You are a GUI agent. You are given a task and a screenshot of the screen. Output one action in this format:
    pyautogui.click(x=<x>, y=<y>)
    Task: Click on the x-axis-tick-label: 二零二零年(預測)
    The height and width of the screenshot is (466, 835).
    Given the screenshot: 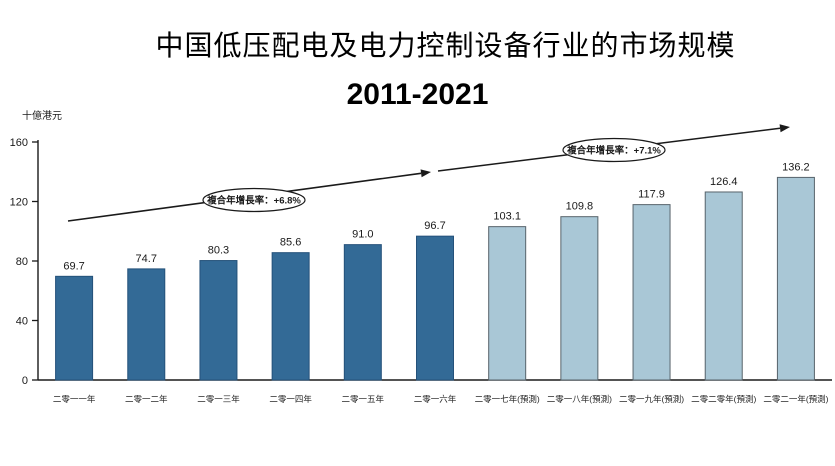 What is the action you would take?
    pyautogui.click(x=723, y=399)
    